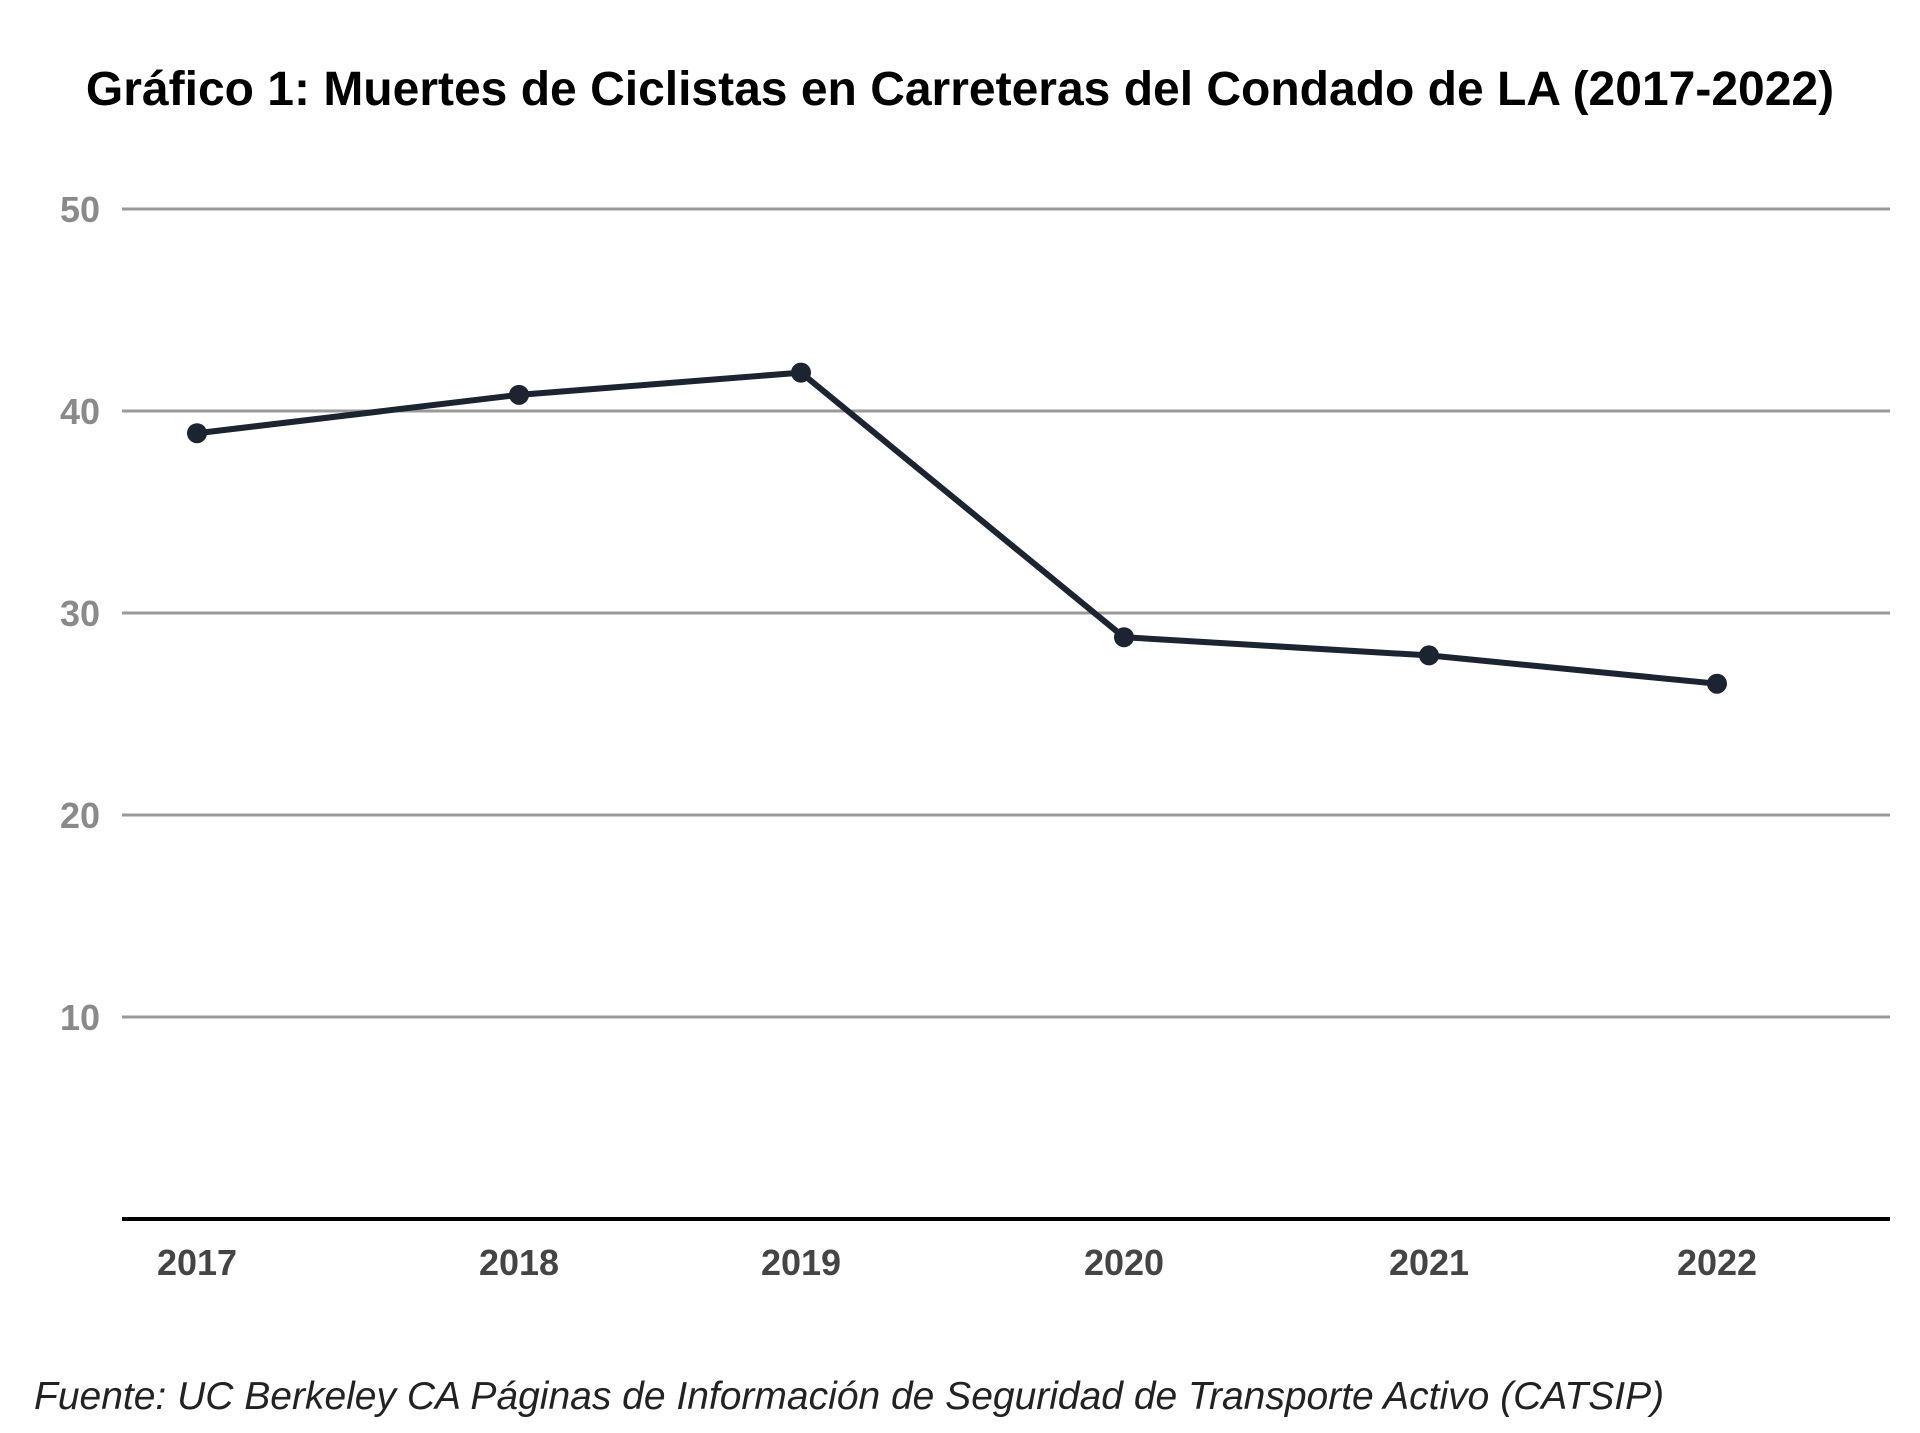  Describe the element at coordinates (1429, 655) in the screenshot. I see `data-point-2021` at that location.